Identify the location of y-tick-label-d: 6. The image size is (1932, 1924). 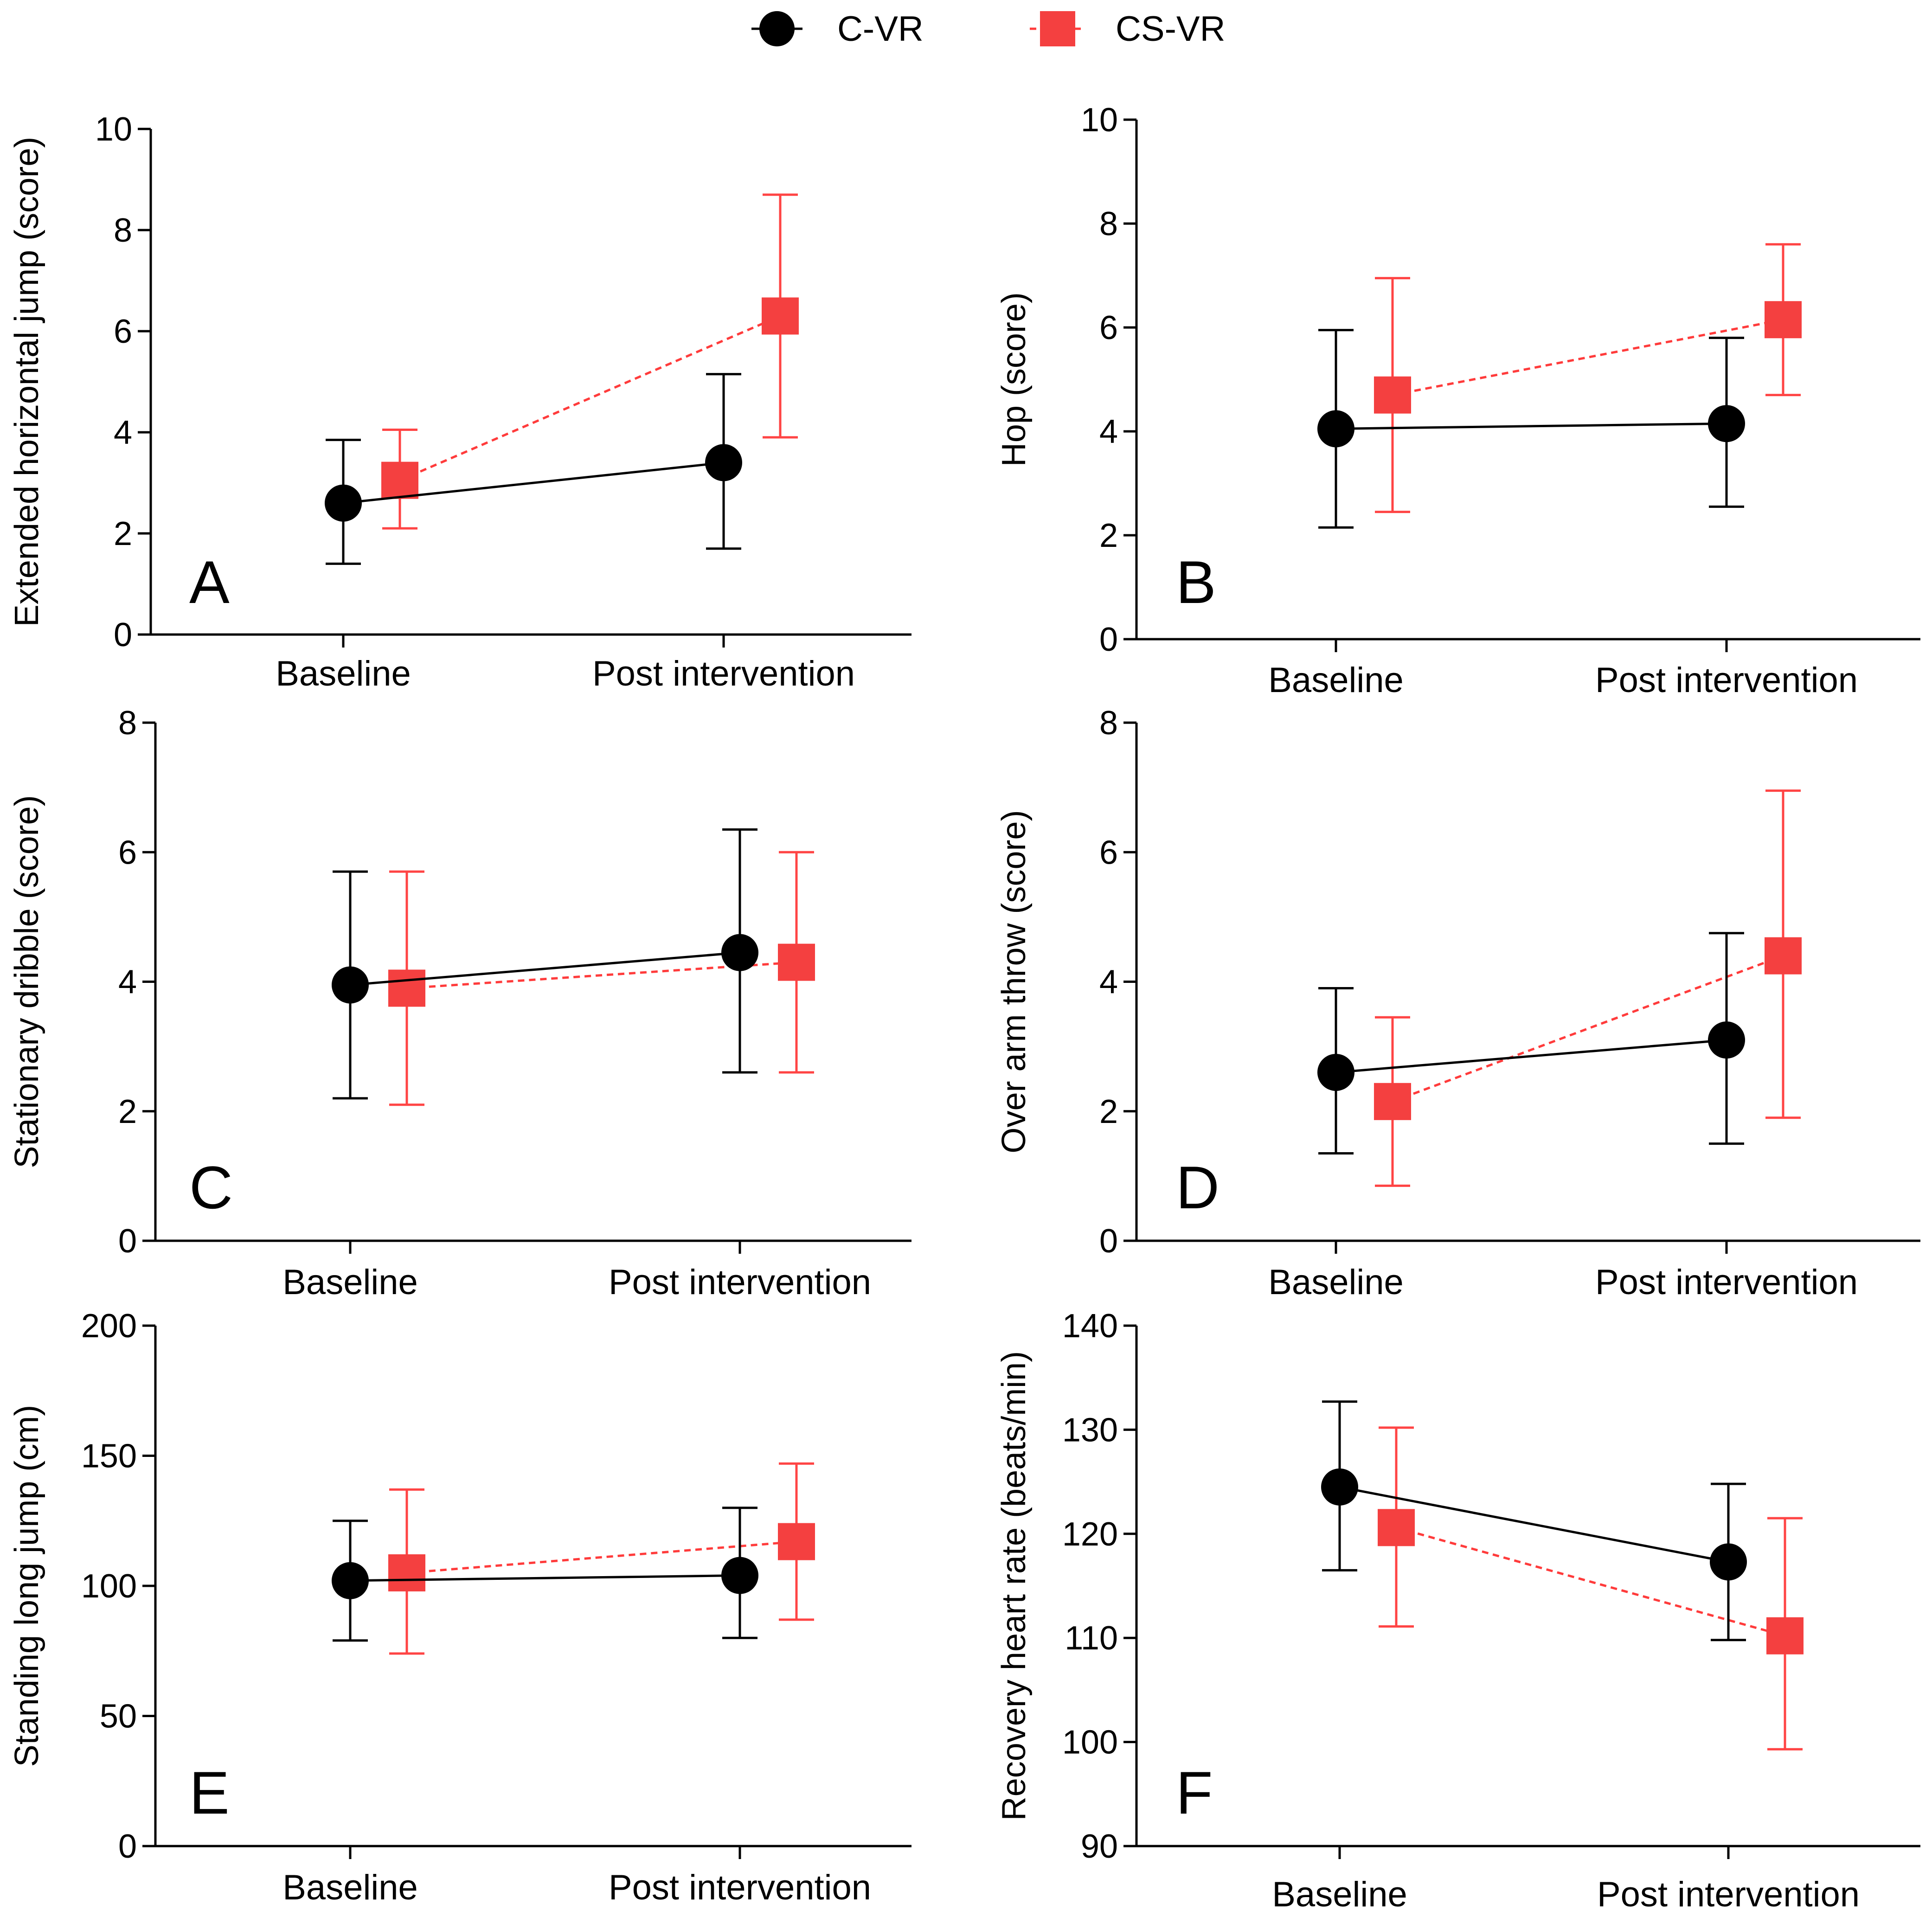
(1109, 852).